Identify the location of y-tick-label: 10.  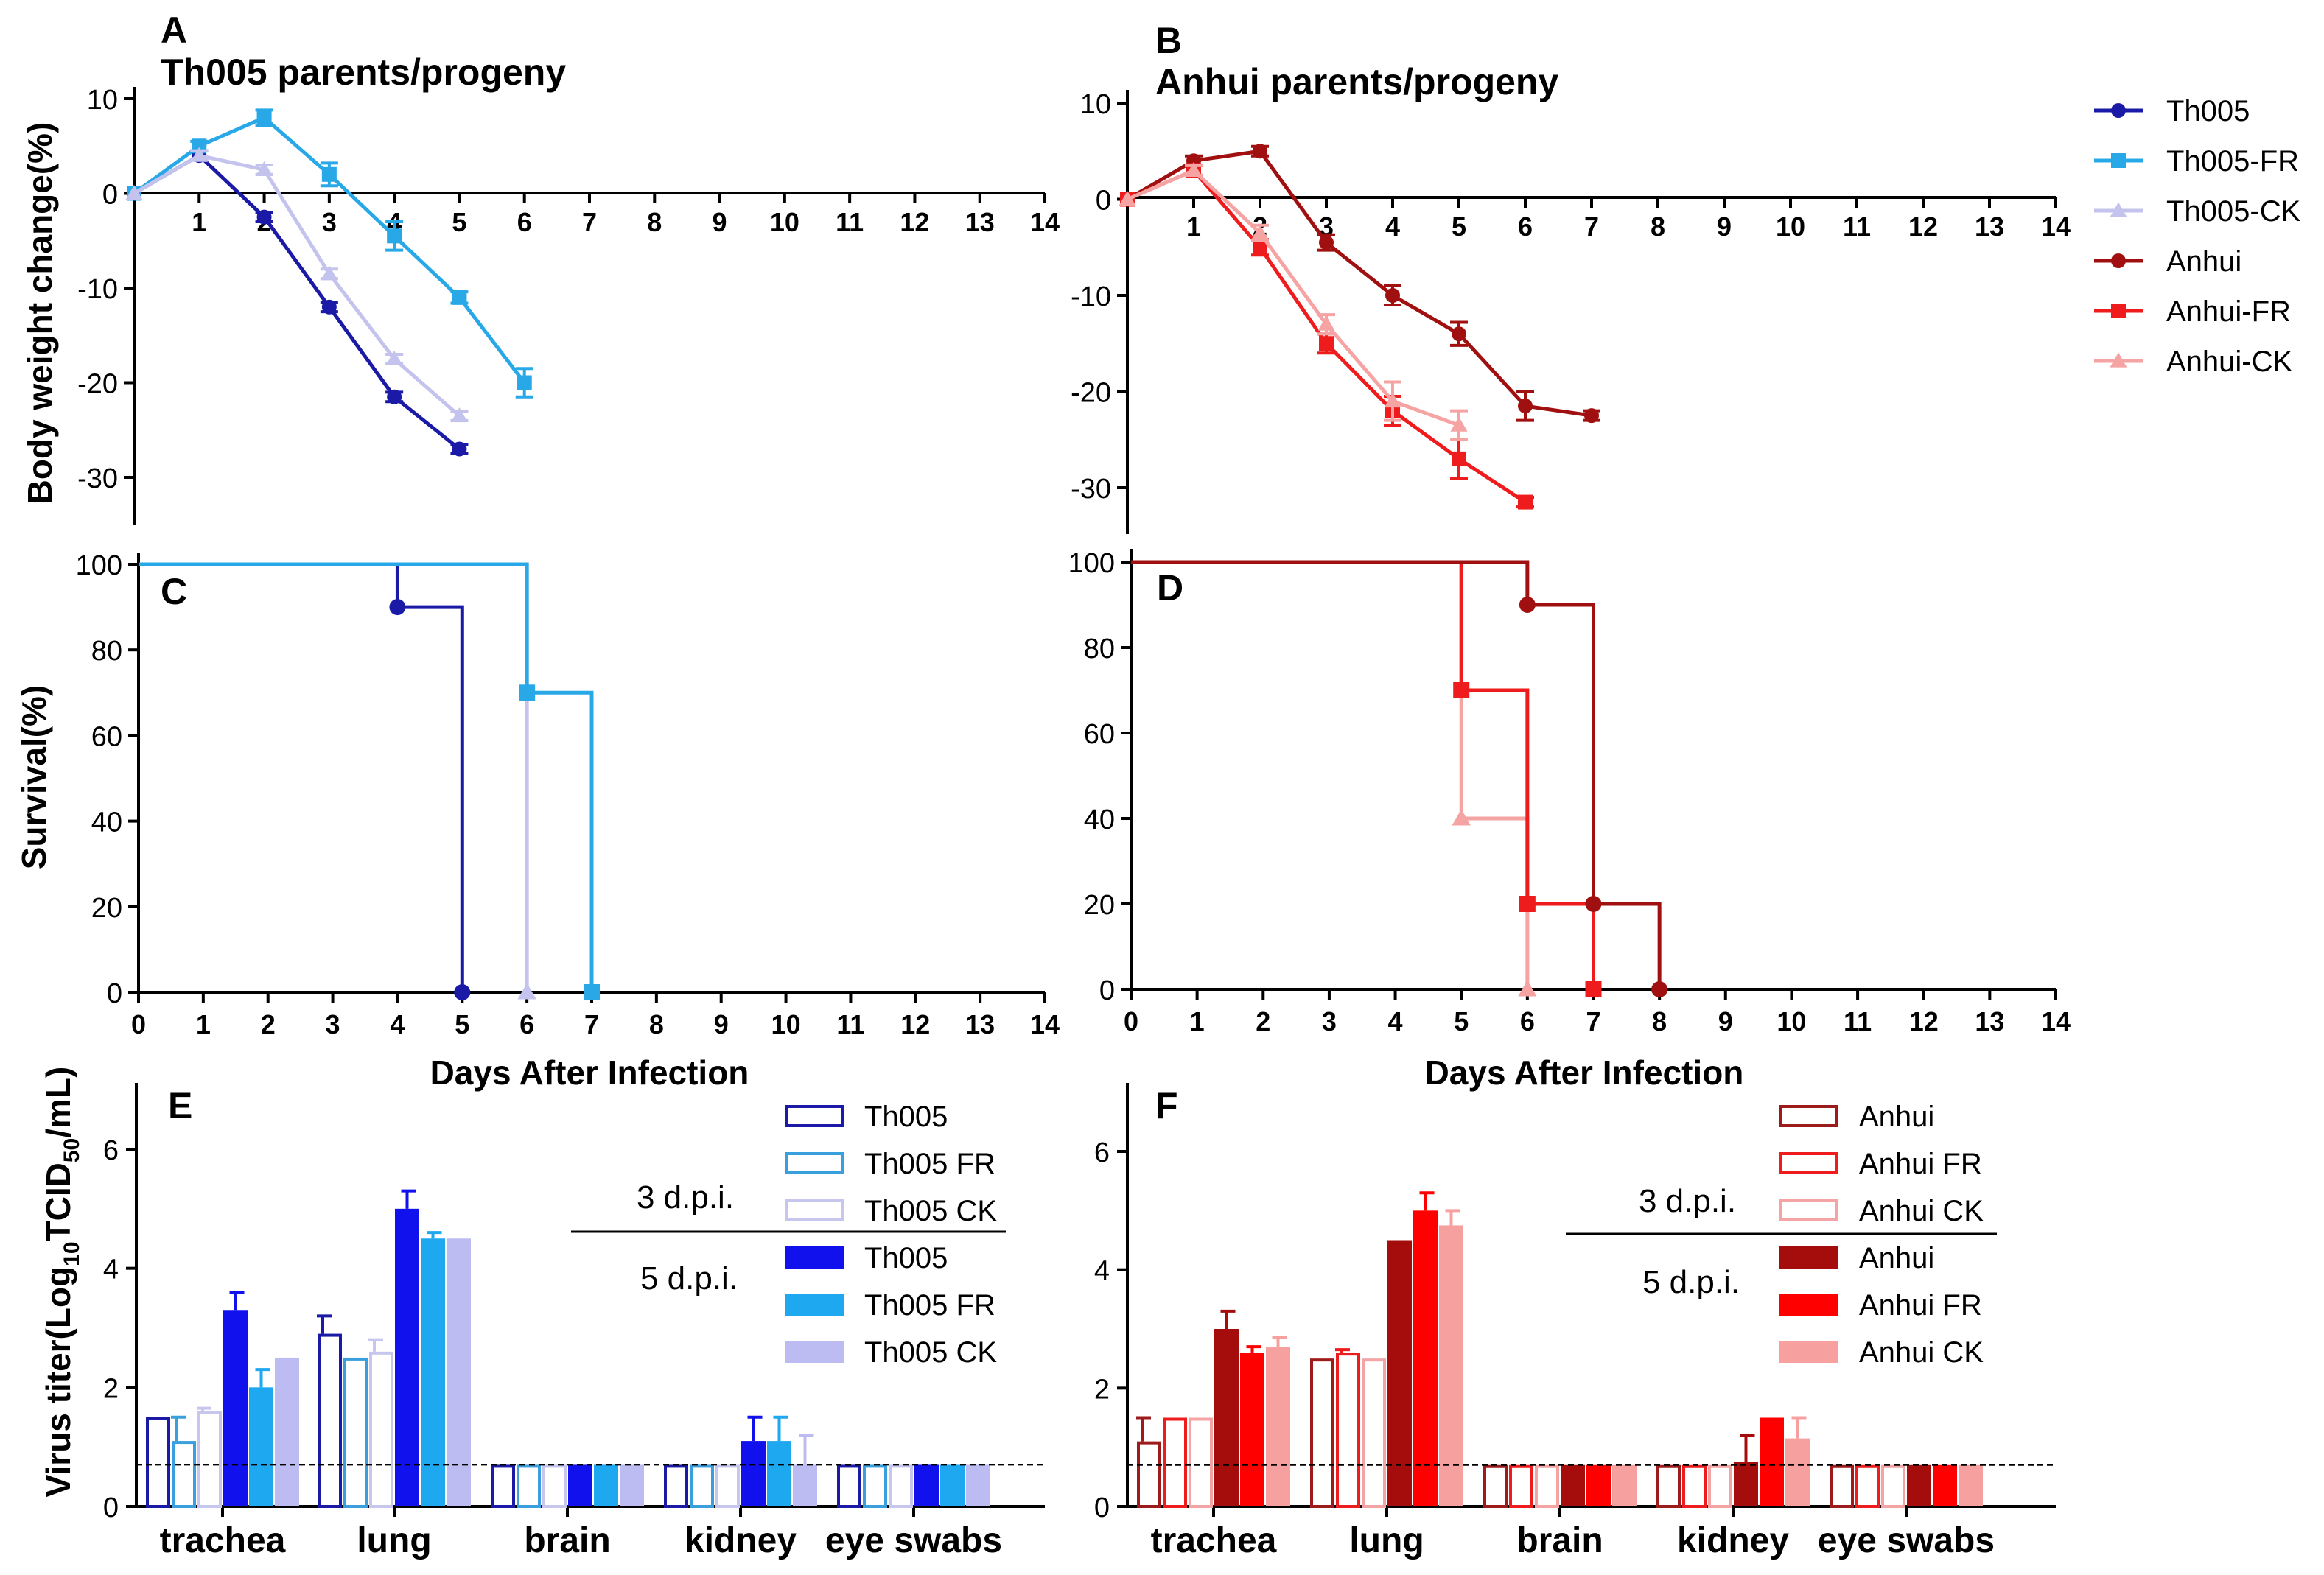
(102, 100).